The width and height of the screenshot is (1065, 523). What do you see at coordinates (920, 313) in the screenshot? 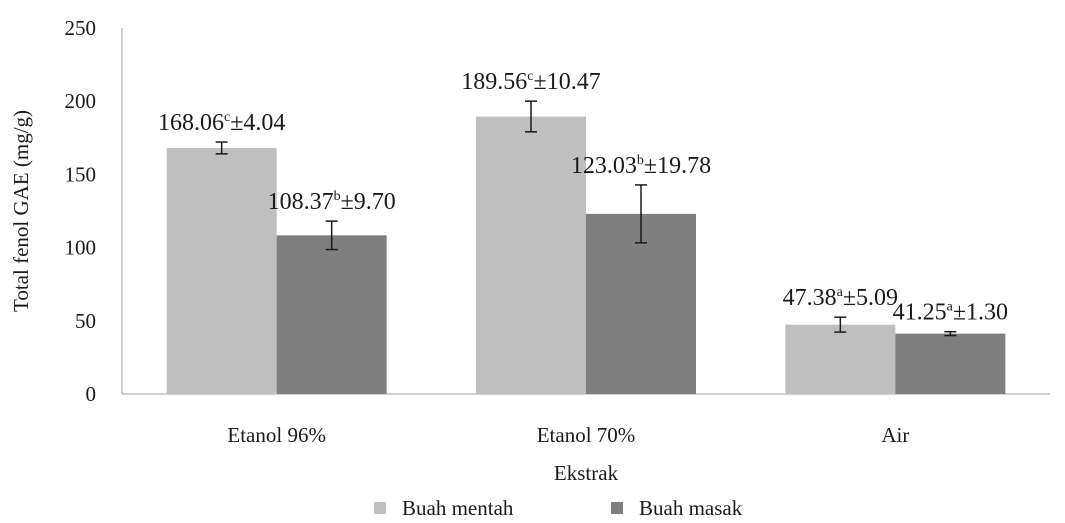
I see `data-label-value: 41.25` at bounding box center [920, 313].